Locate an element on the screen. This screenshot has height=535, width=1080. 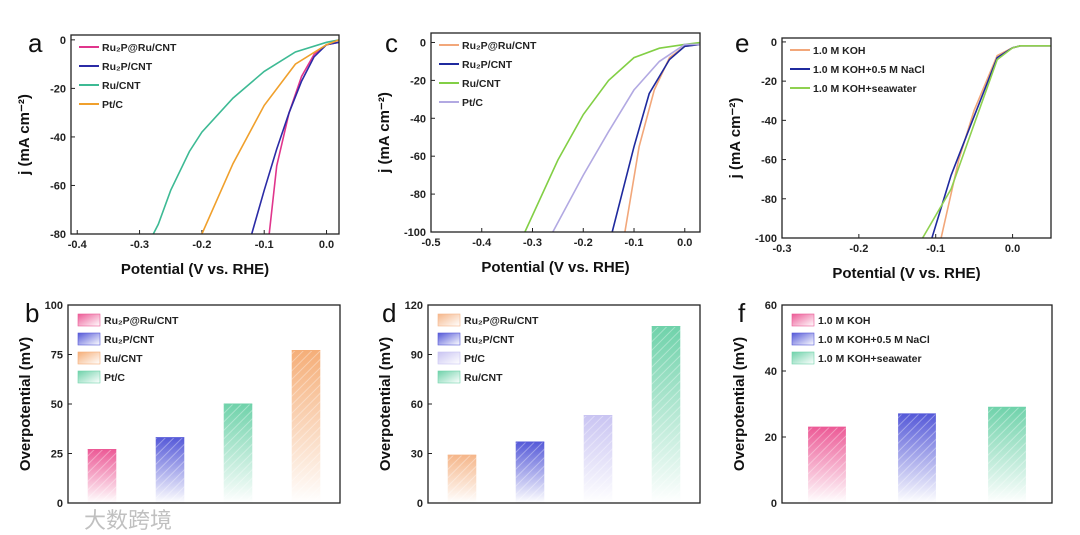
panel-letter: c is located at coordinates (391, 43).